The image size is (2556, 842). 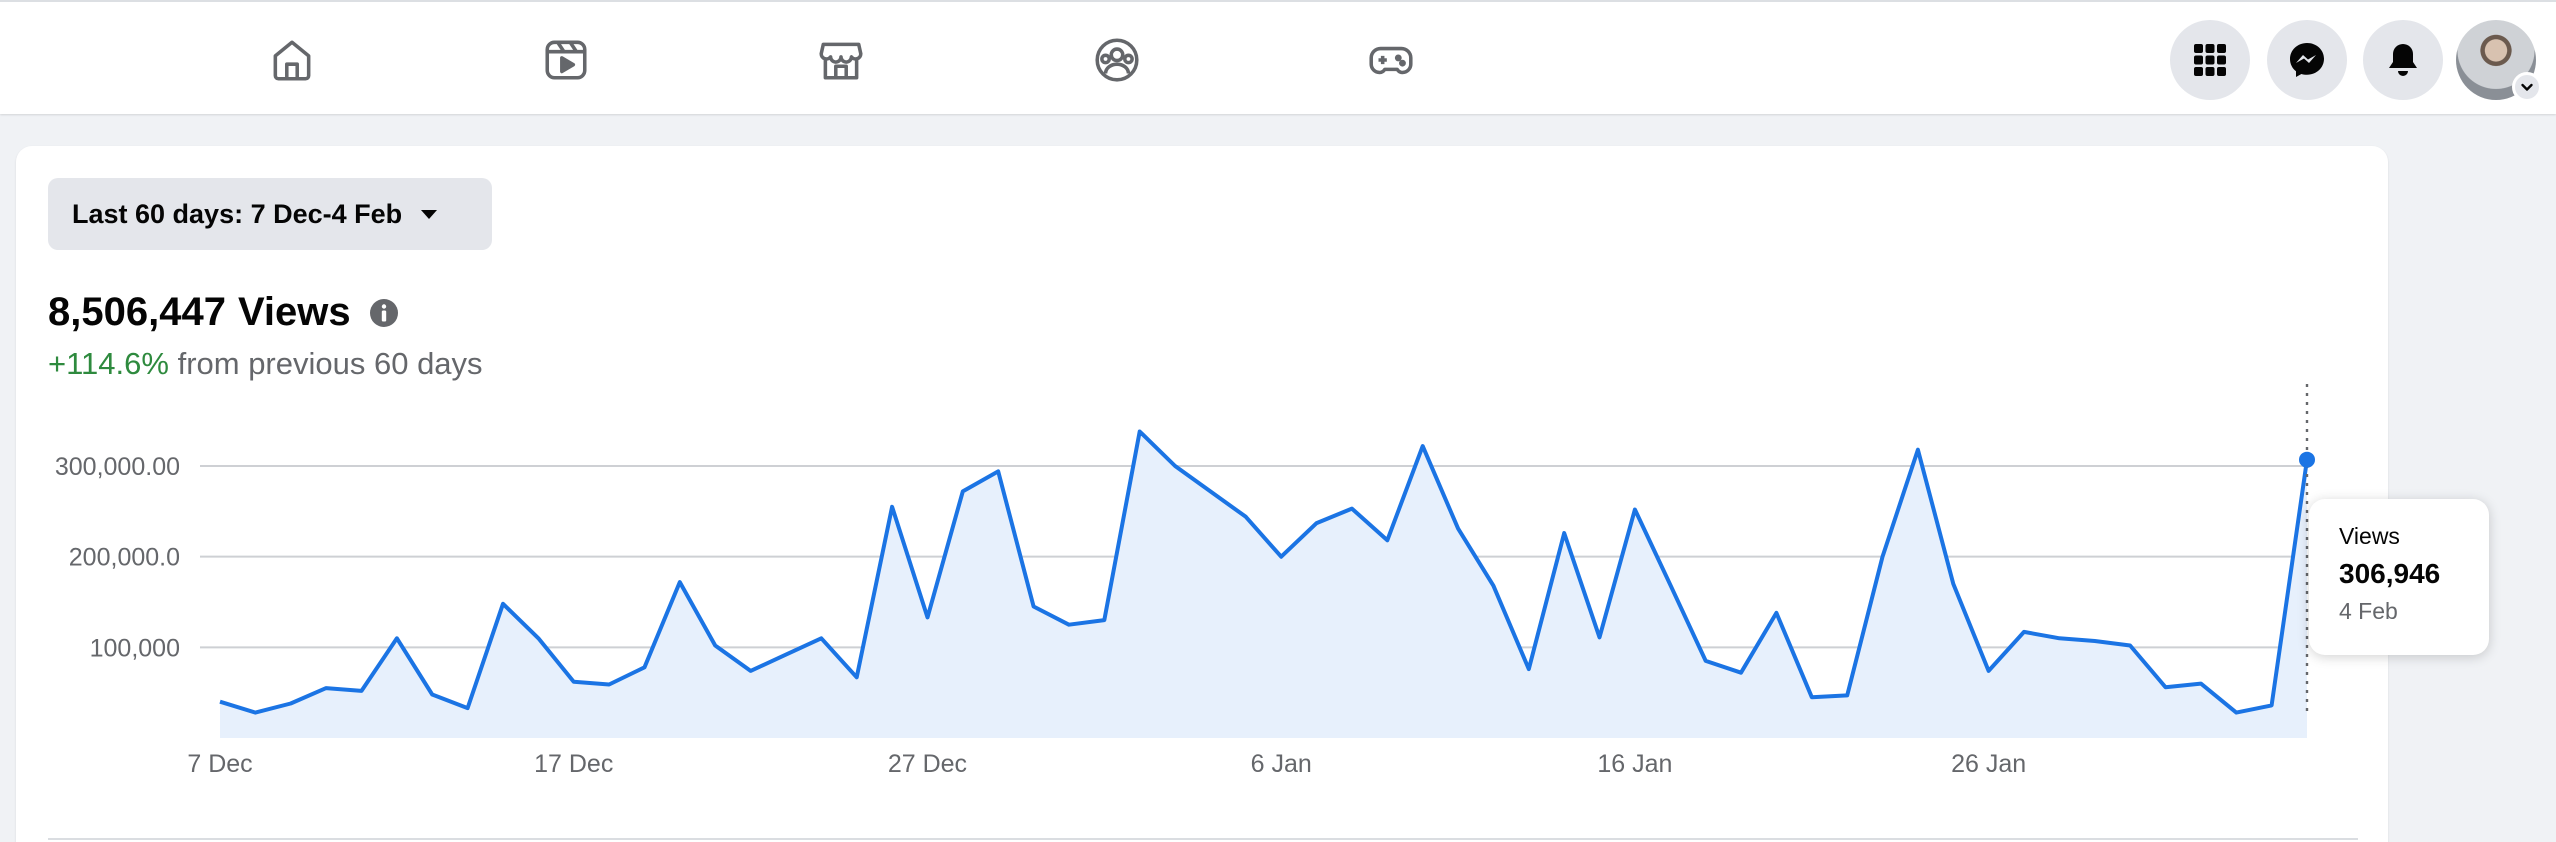 I want to click on grid-menu-icon, so click(x=2210, y=60).